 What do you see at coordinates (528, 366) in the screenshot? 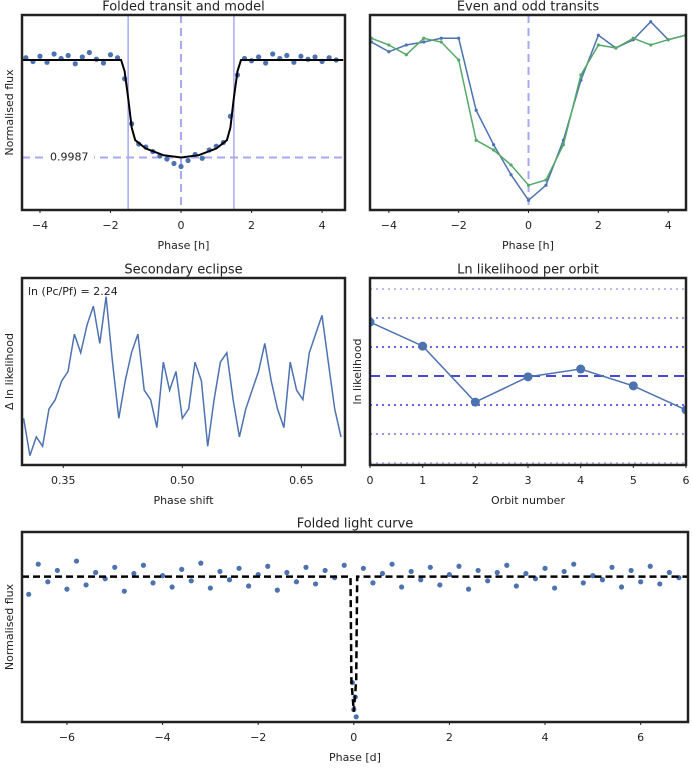
I see `series-line` at bounding box center [528, 366].